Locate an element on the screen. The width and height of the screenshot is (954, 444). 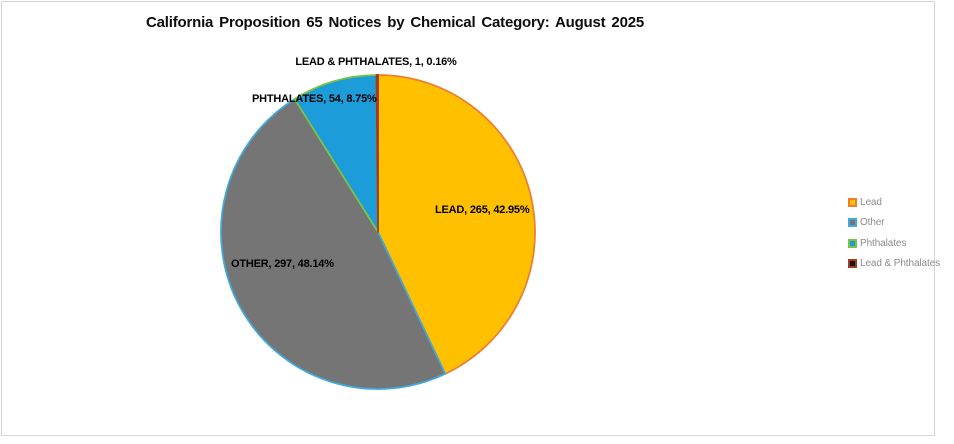
pie-slice-lead-phthalates is located at coordinates (377, 153).